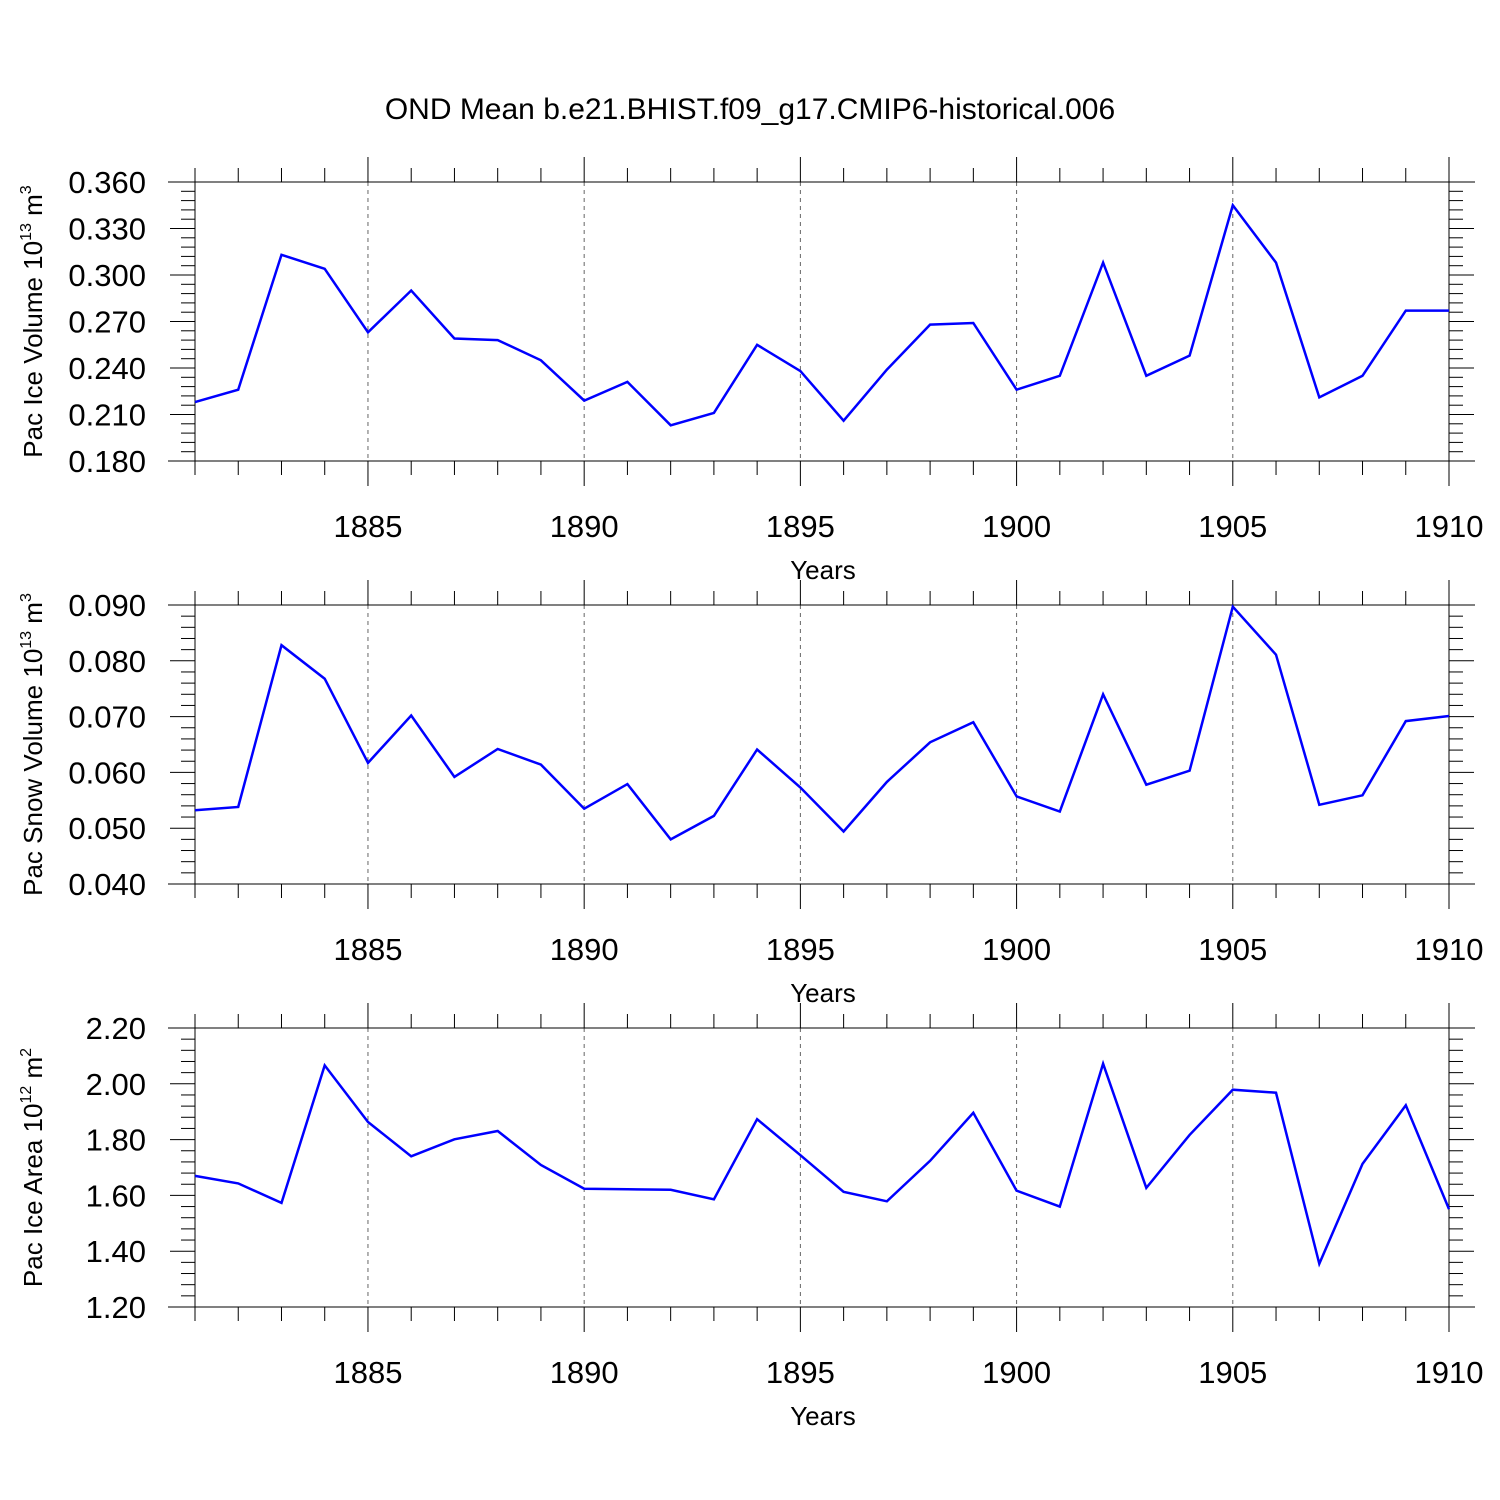 The height and width of the screenshot is (1500, 1500). I want to click on x-axis-label: Years, so click(823, 1416).